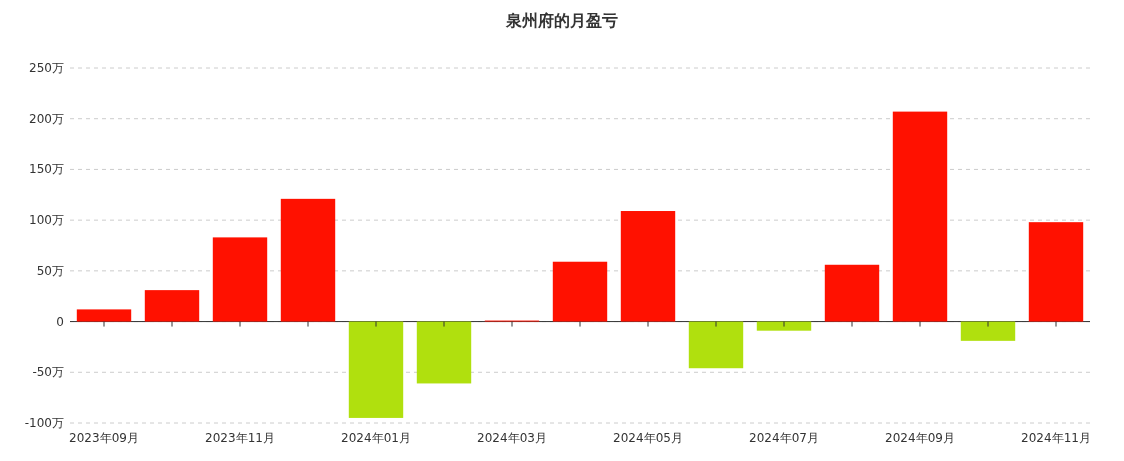 Image resolution: width=1124 pixels, height=461 pixels. What do you see at coordinates (104, 438) in the screenshot?
I see `xtick: 2023年09月` at bounding box center [104, 438].